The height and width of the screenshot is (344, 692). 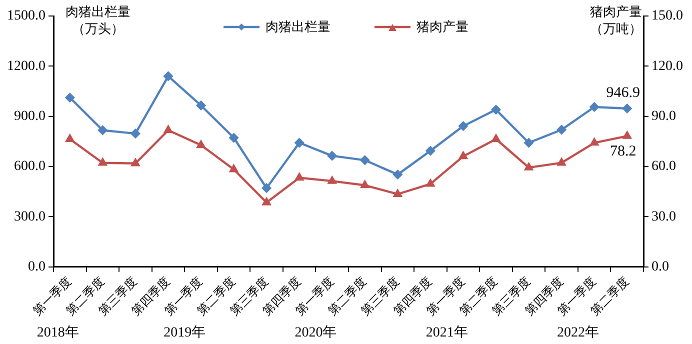 I want to click on y2-tick-label: 150.0, so click(x=667, y=16).